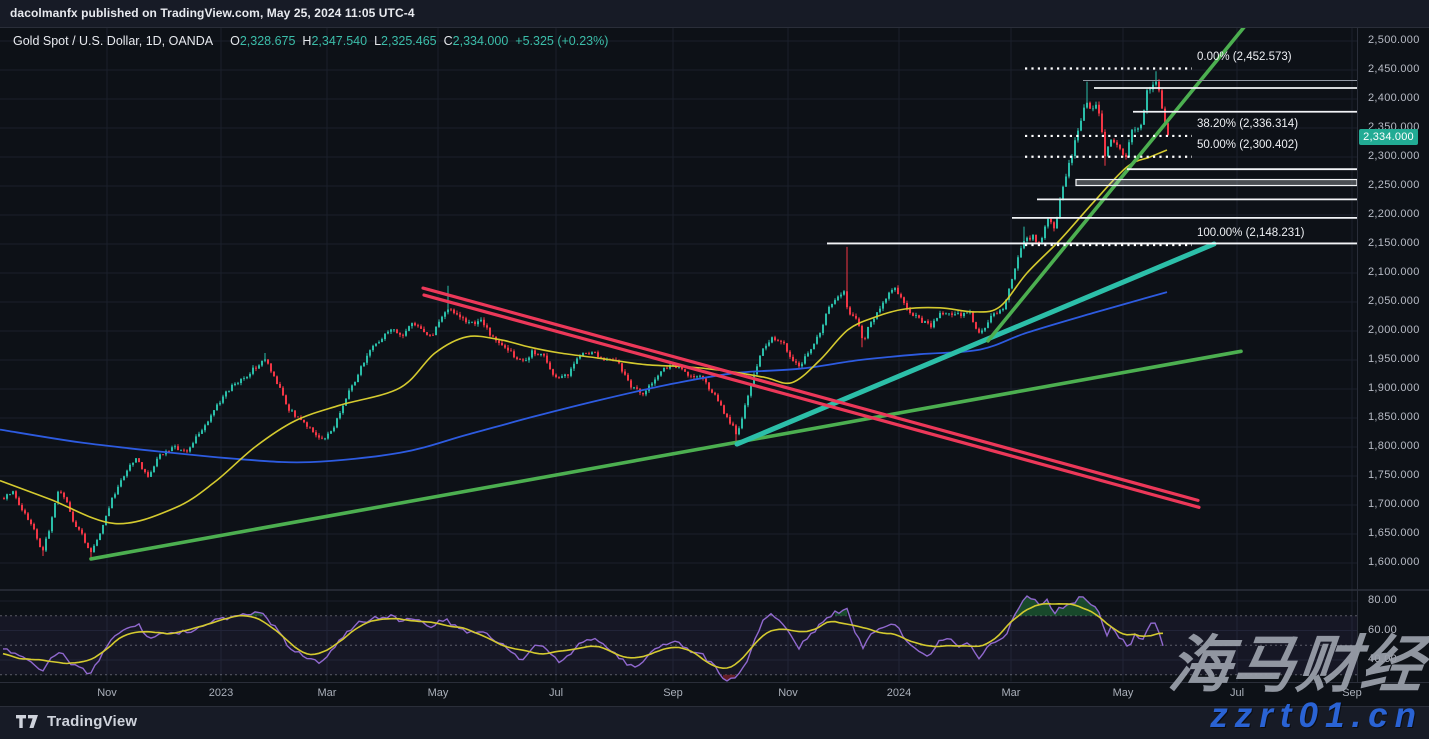 Image resolution: width=1429 pixels, height=739 pixels. Describe the element at coordinates (1394, 214) in the screenshot. I see `price-tick: 2,200.000` at that location.